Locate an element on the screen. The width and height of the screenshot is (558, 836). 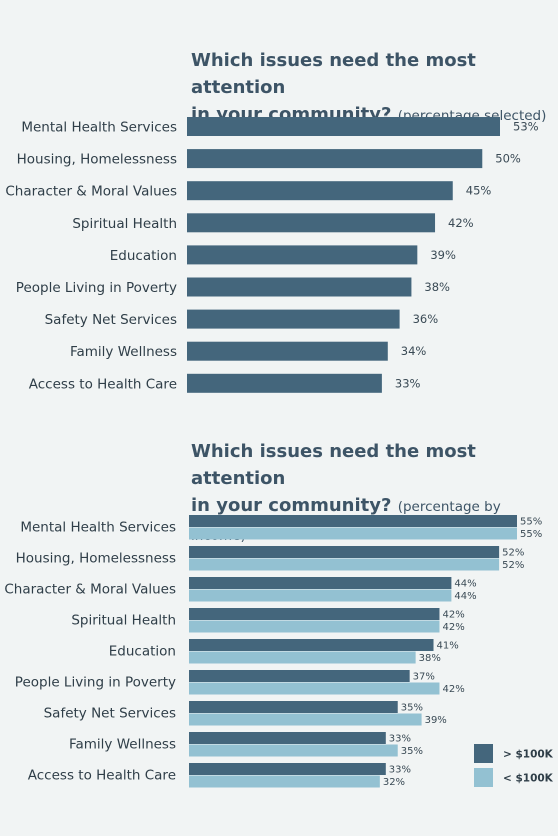
value-label: 34% is located at coordinates (414, 351).